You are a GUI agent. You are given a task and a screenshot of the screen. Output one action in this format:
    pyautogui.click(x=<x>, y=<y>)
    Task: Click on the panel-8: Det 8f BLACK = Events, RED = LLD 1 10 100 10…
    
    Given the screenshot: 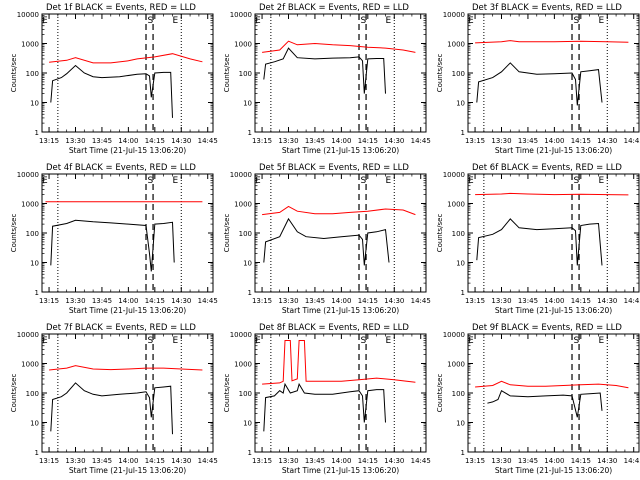 What is the action you would take?
    pyautogui.click(x=327, y=399)
    